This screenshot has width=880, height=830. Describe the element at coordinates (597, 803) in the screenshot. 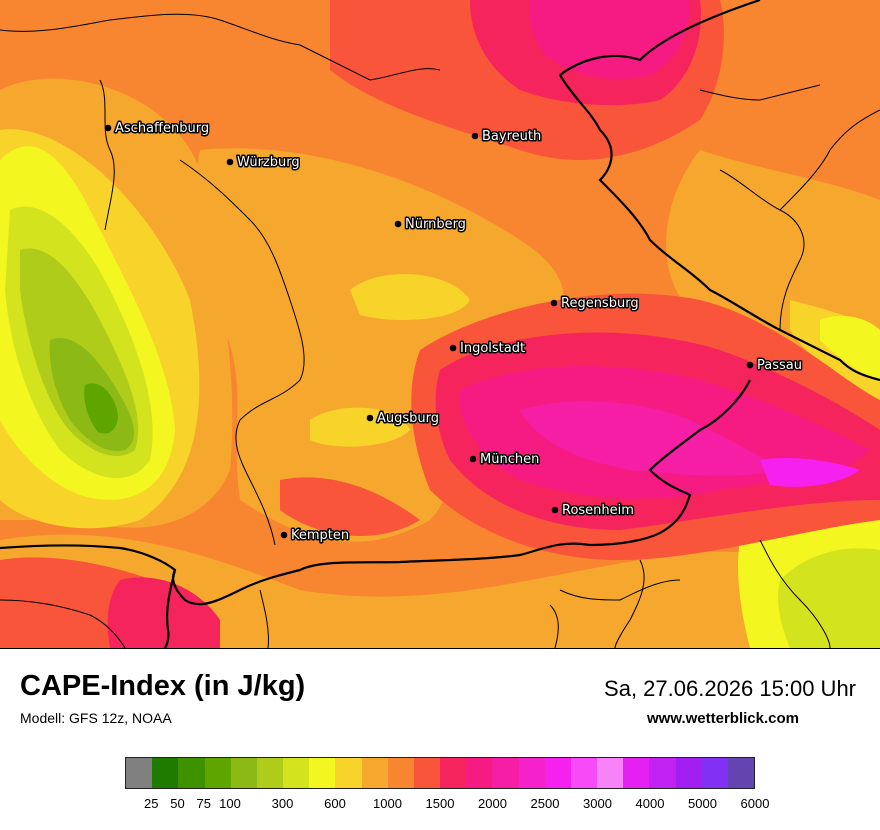

I see `legend-tick-label: 3000` at that location.